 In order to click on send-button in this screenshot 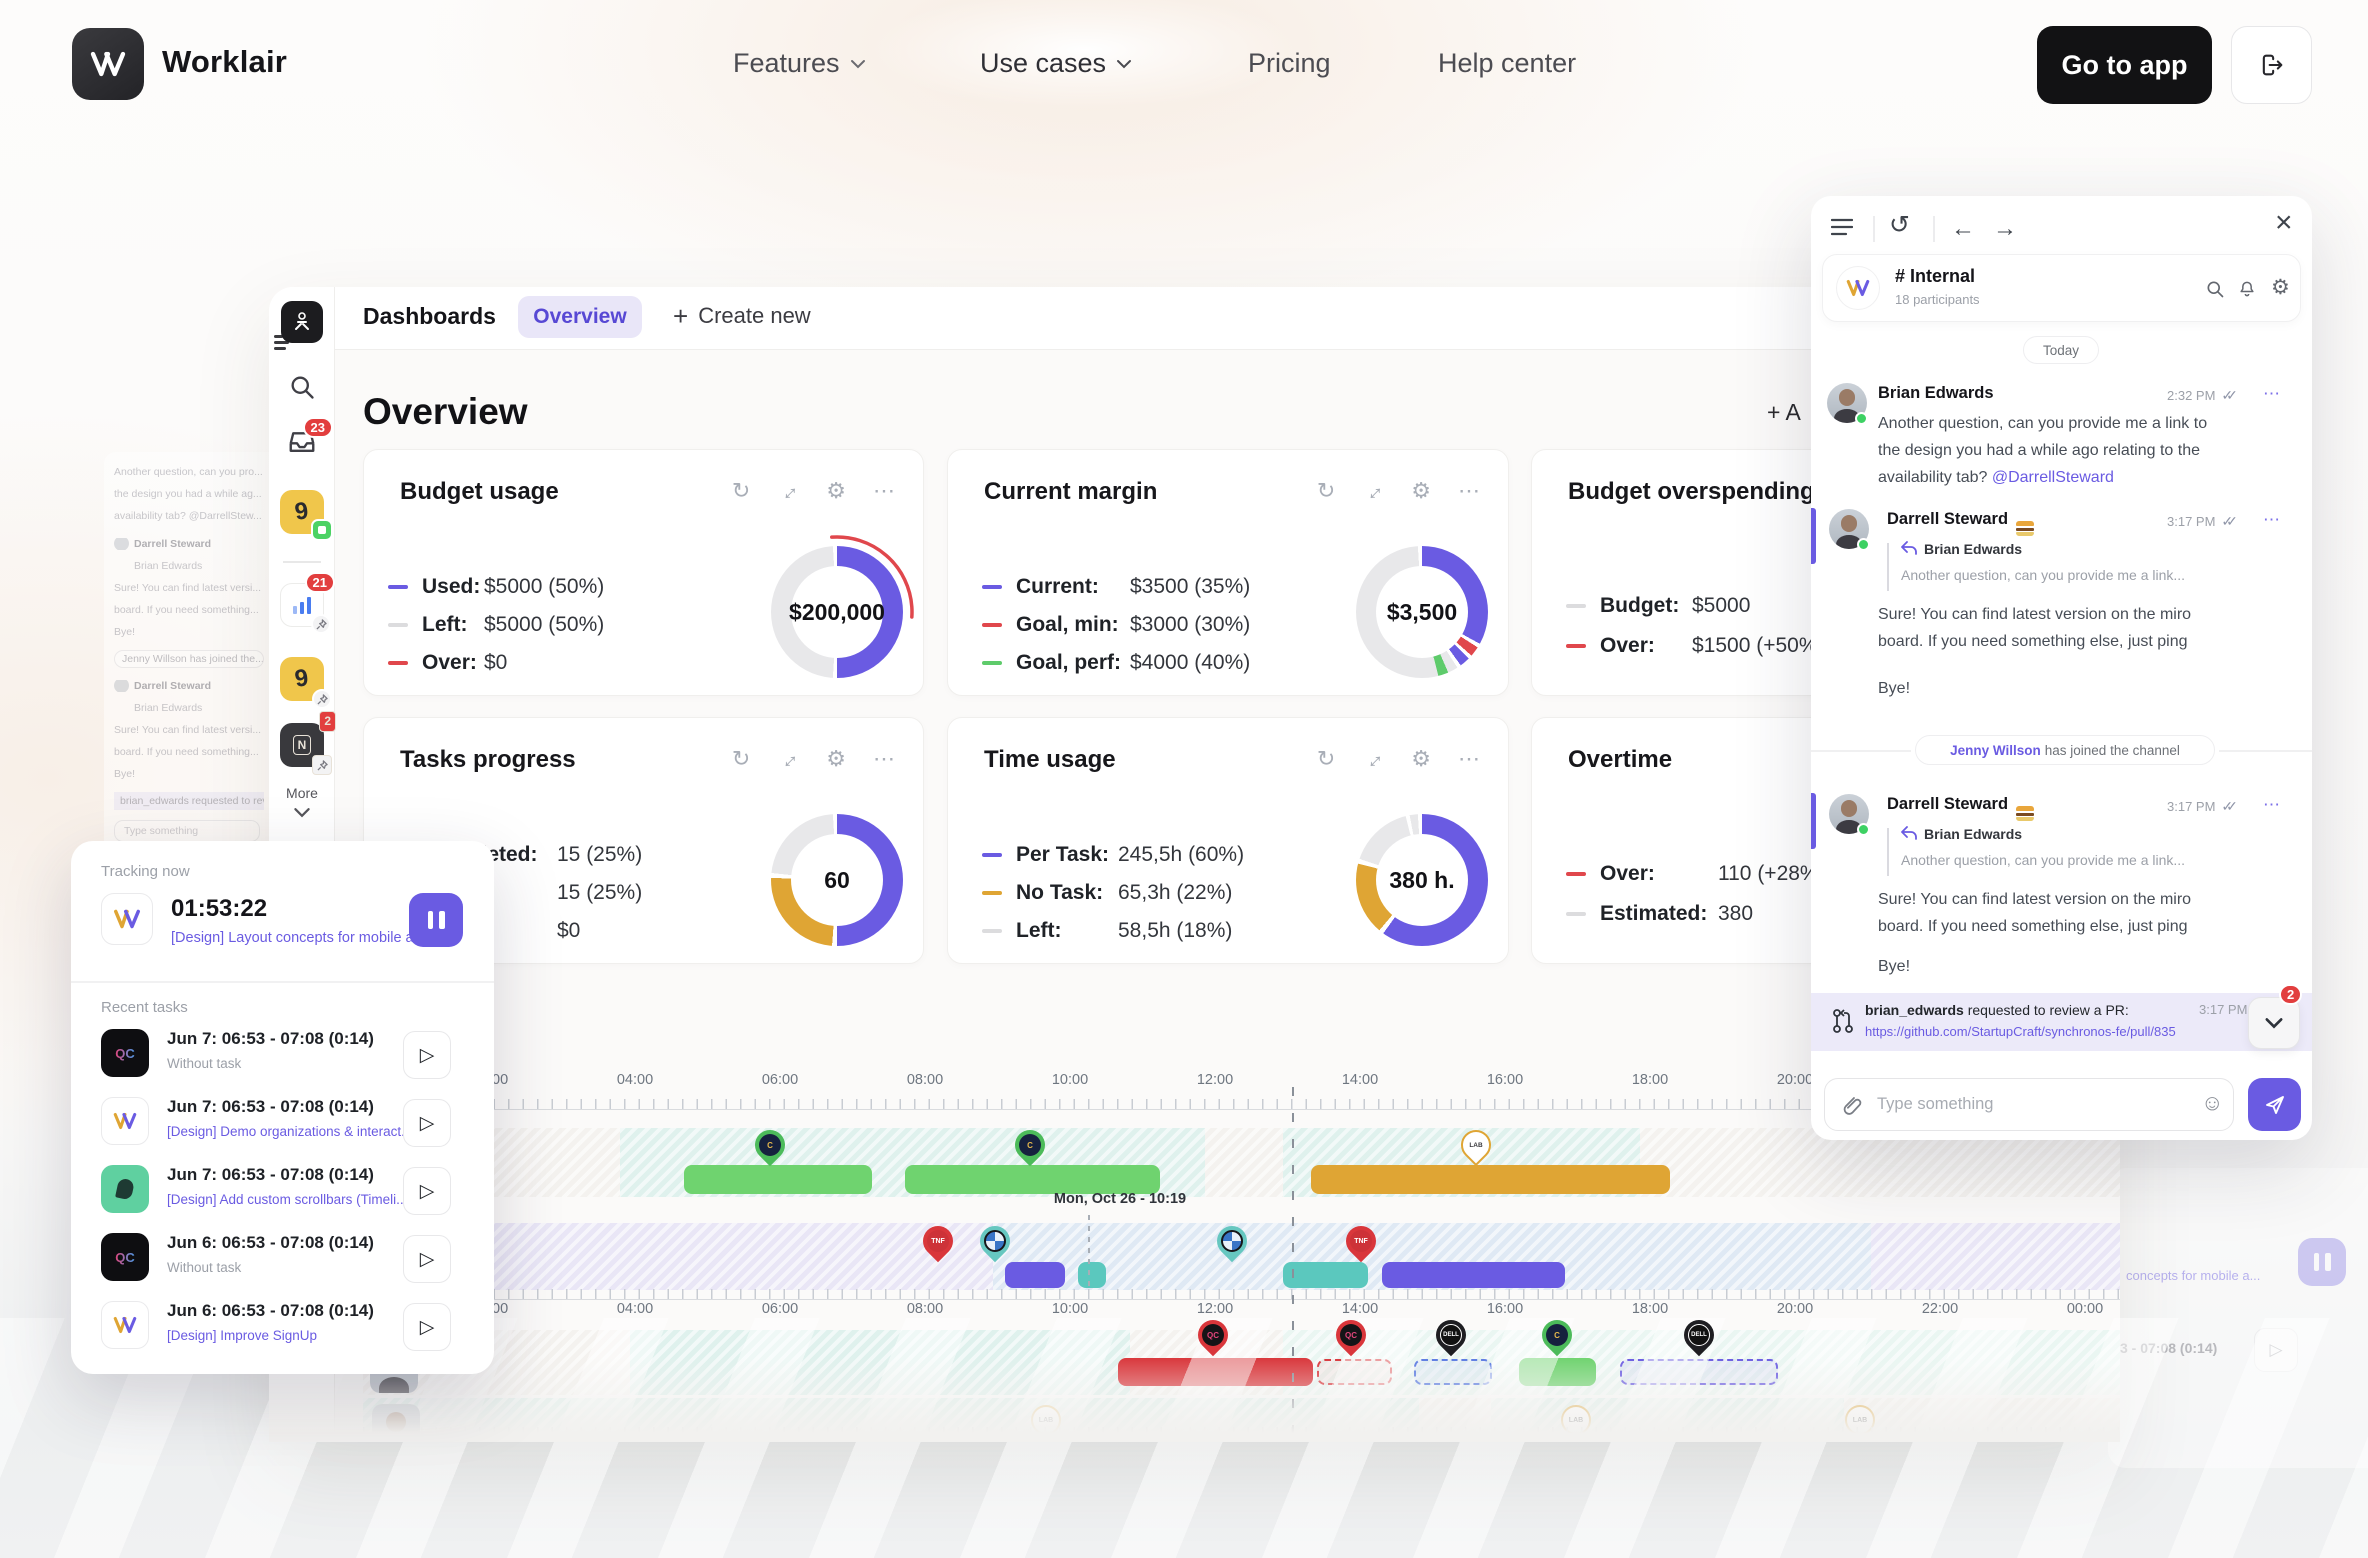, I will do `click(2274, 1104)`.